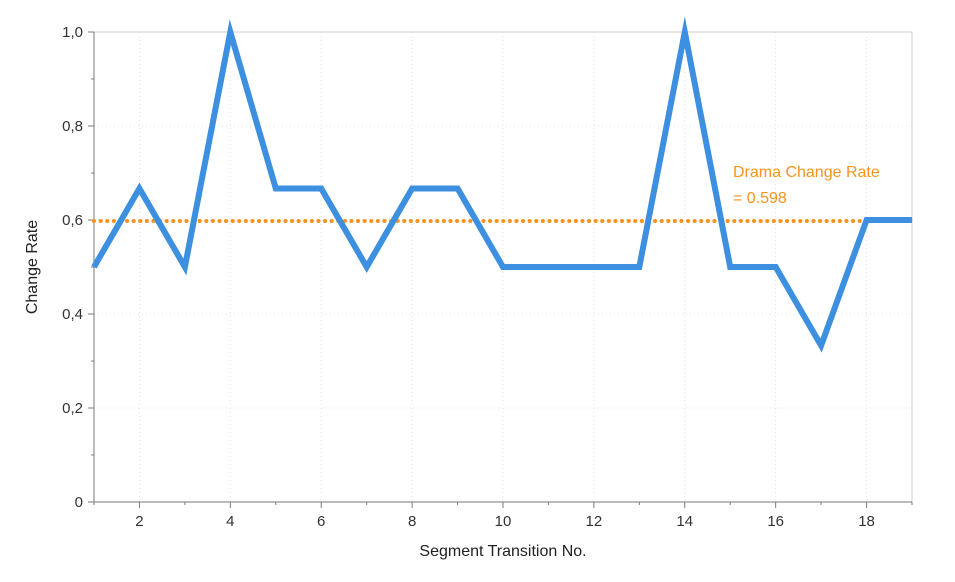  Describe the element at coordinates (321, 521) in the screenshot. I see `x-tick-label: 6` at that location.